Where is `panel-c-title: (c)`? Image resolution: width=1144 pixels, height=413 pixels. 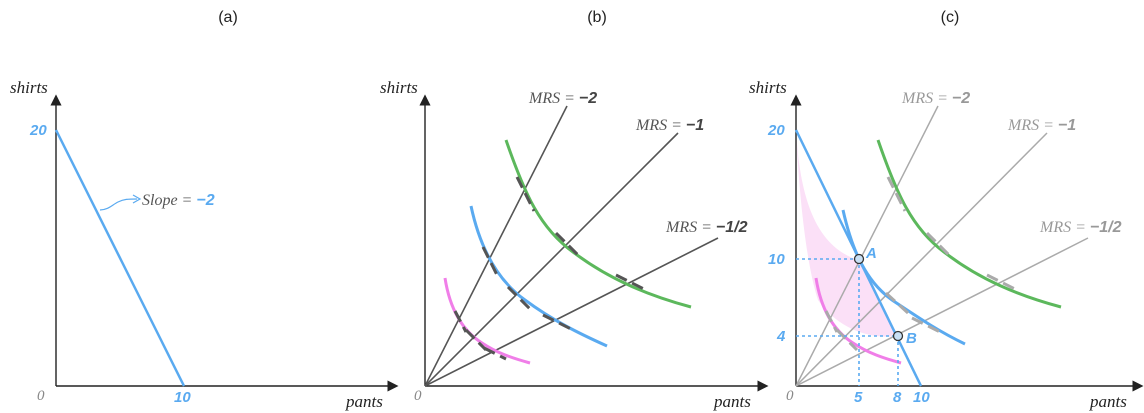
panel-c-title: (c) is located at coordinates (950, 17).